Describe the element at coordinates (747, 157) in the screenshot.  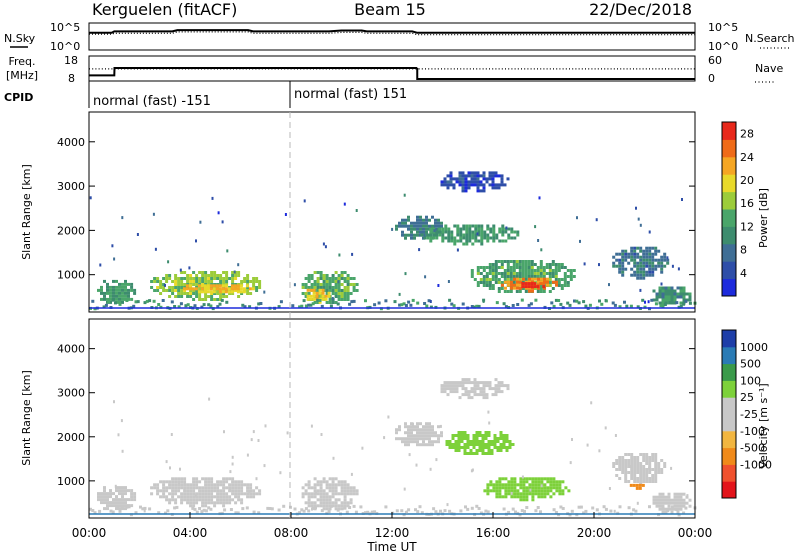
I see `power-colorbar-tick: 24` at that location.